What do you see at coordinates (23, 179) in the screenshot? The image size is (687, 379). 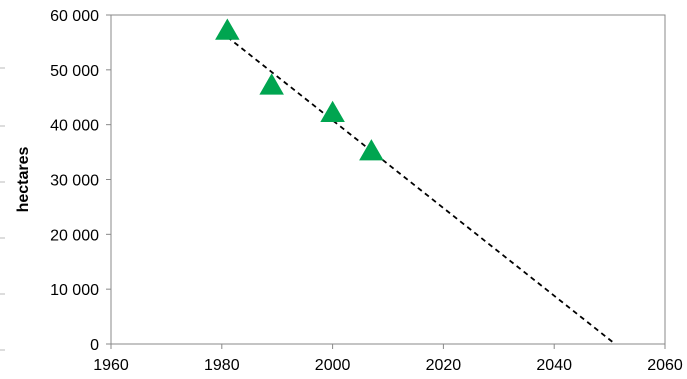 I see `y-axis-title: hectares` at bounding box center [23, 179].